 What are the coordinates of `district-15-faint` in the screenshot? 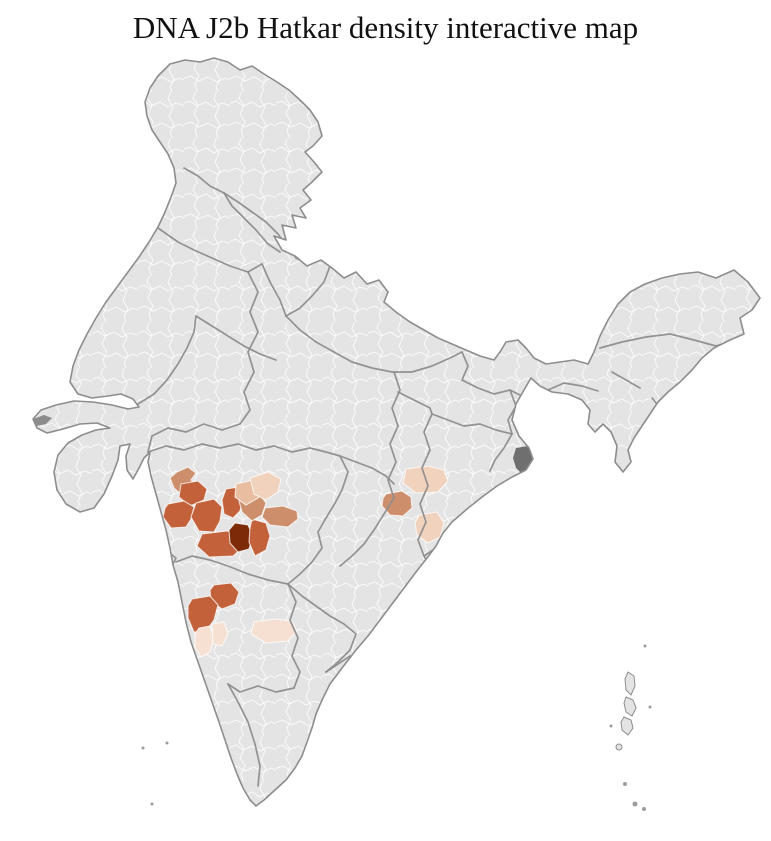 It's located at (204, 641).